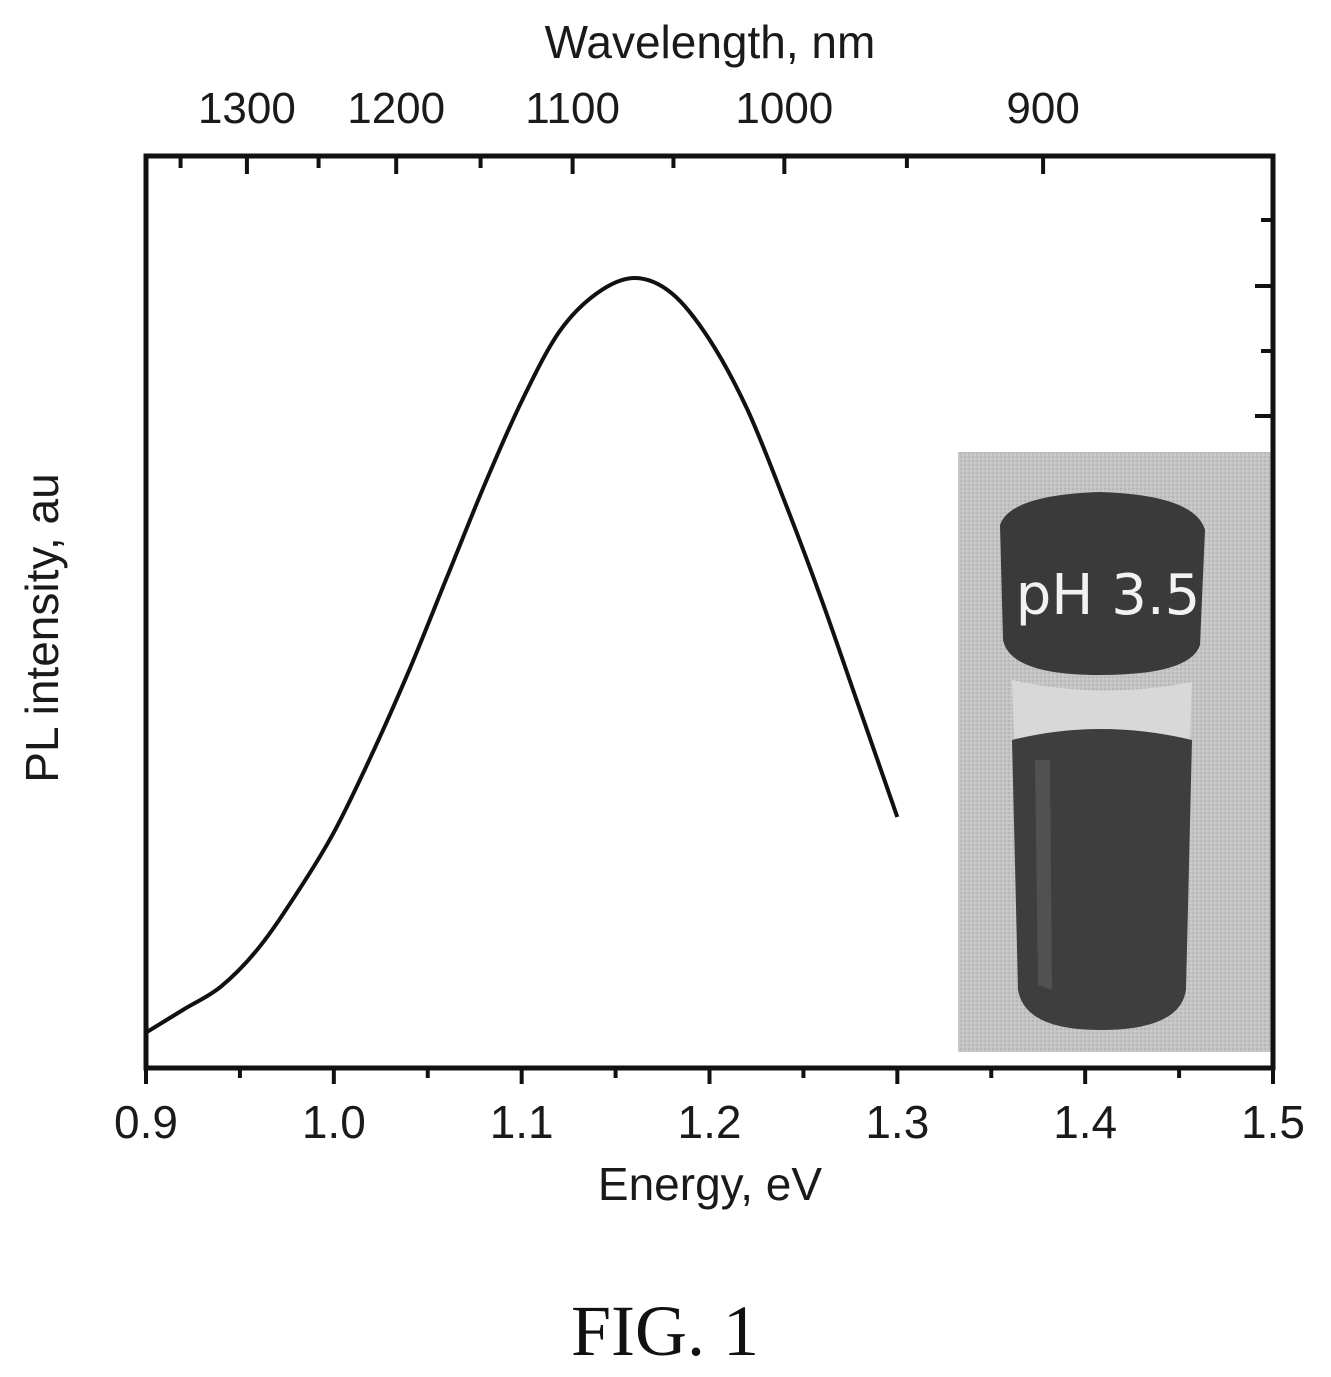  I want to click on figure-label: FIG. 1, so click(665, 1331).